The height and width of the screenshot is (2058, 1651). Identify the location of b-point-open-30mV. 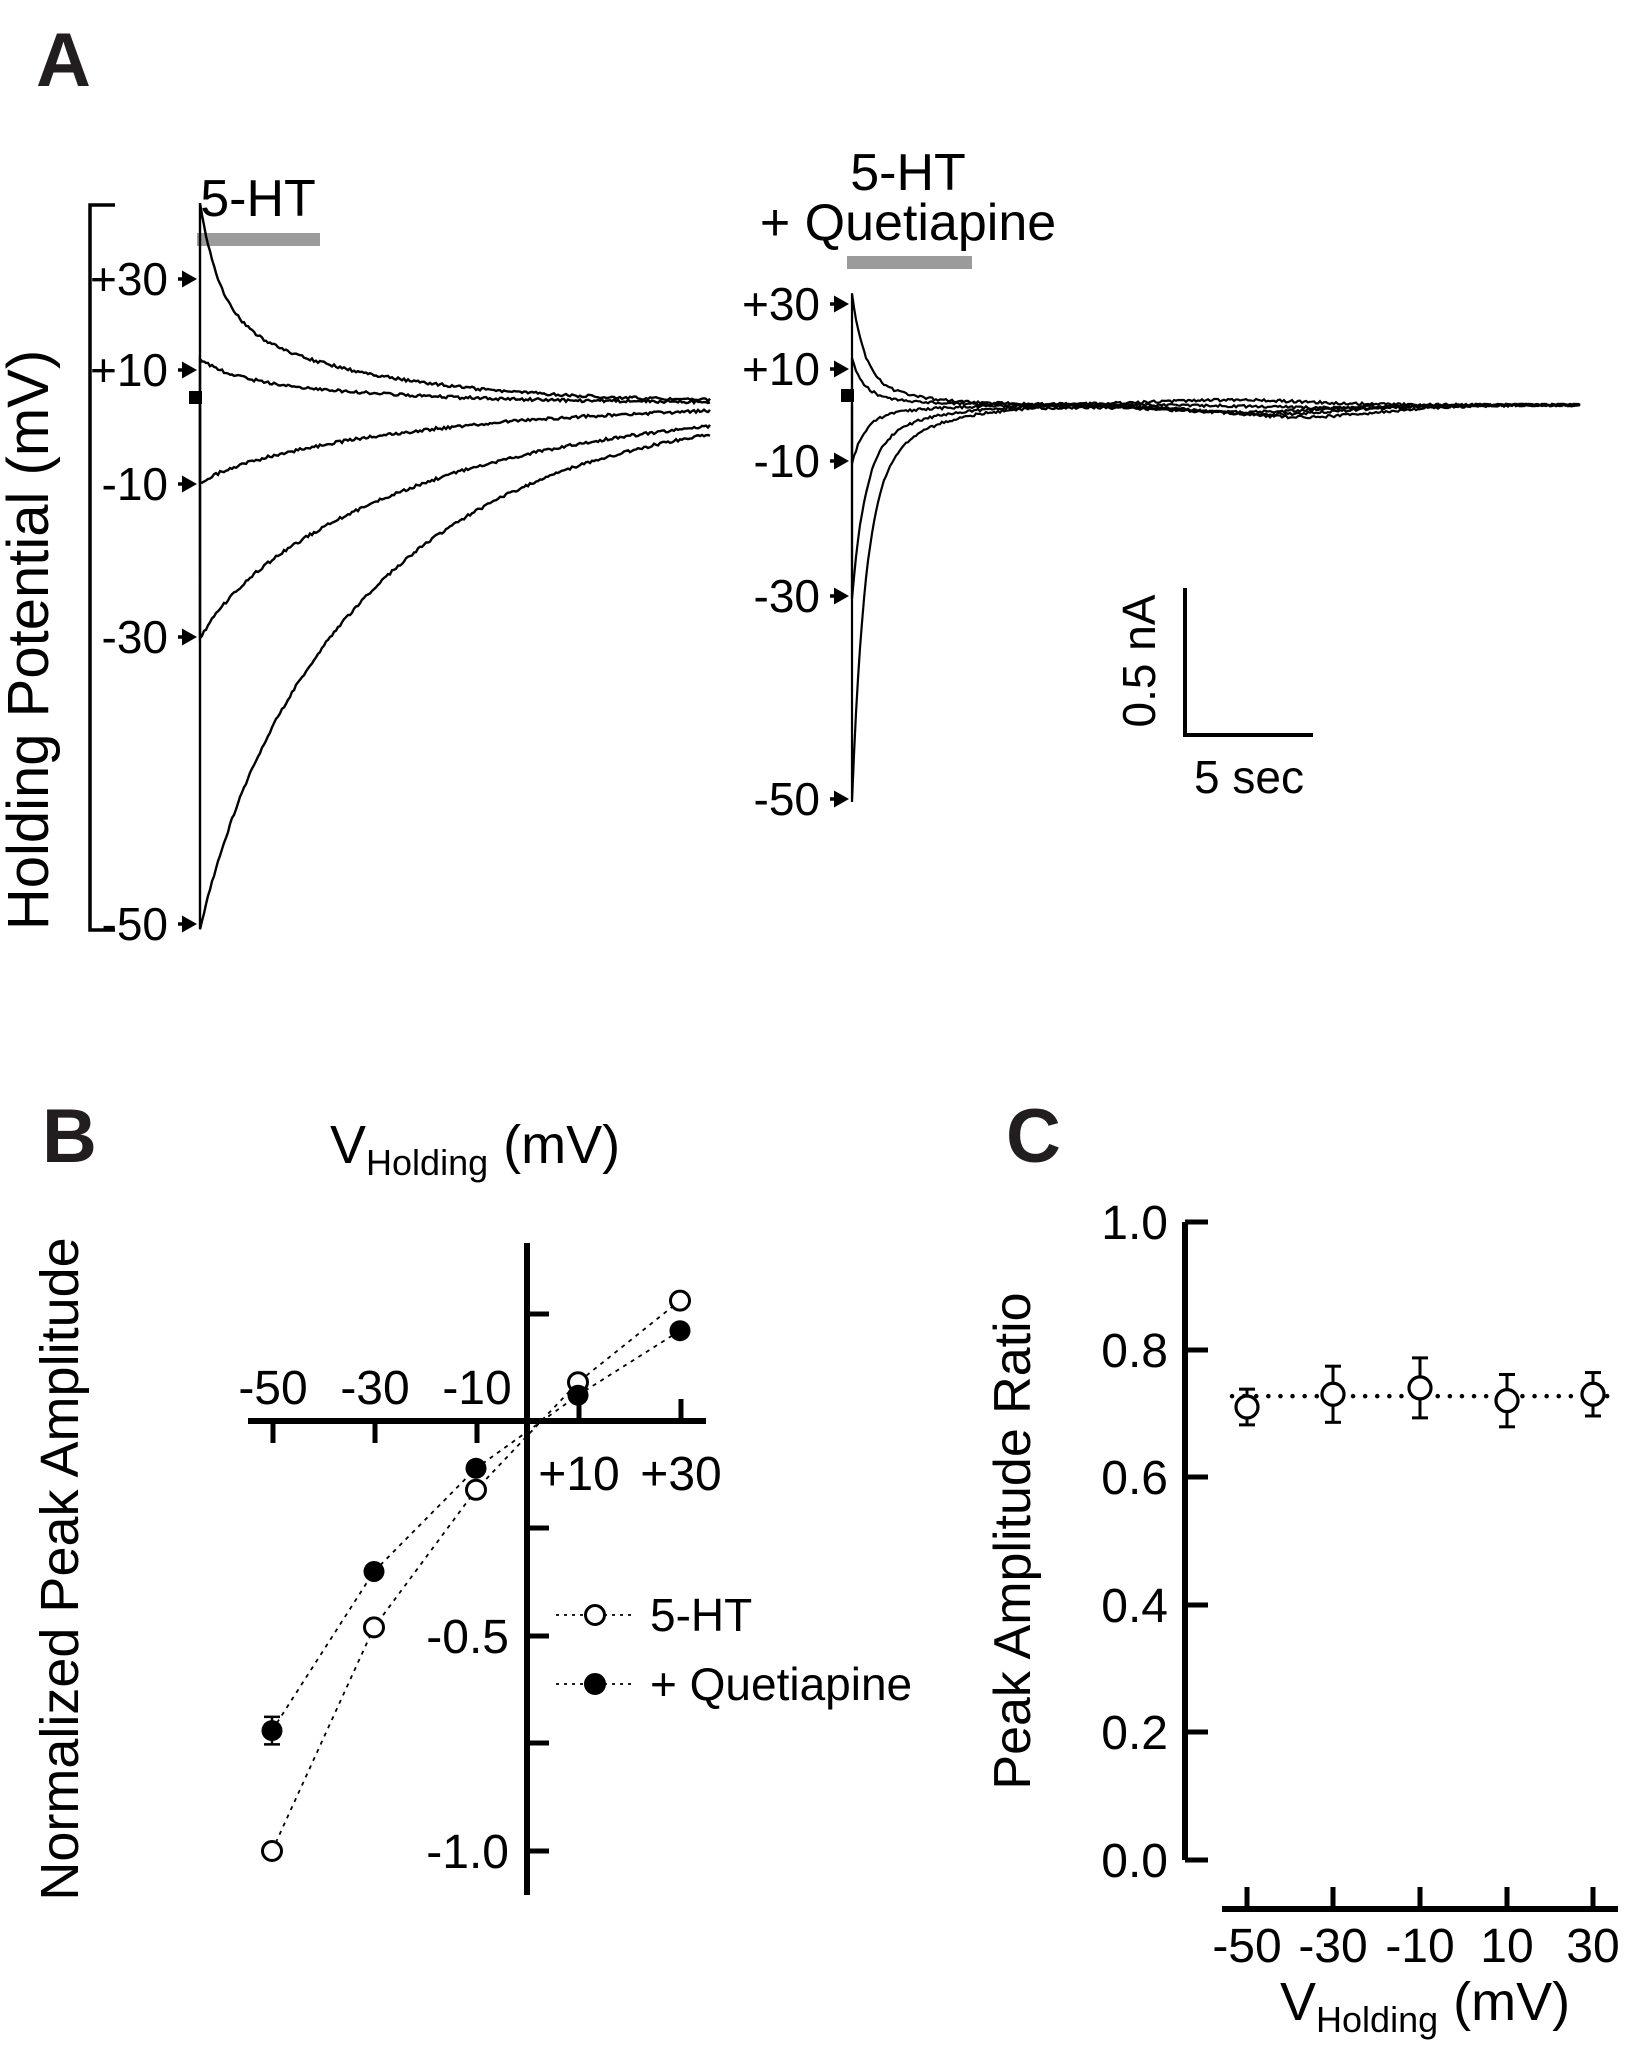
(680, 1300).